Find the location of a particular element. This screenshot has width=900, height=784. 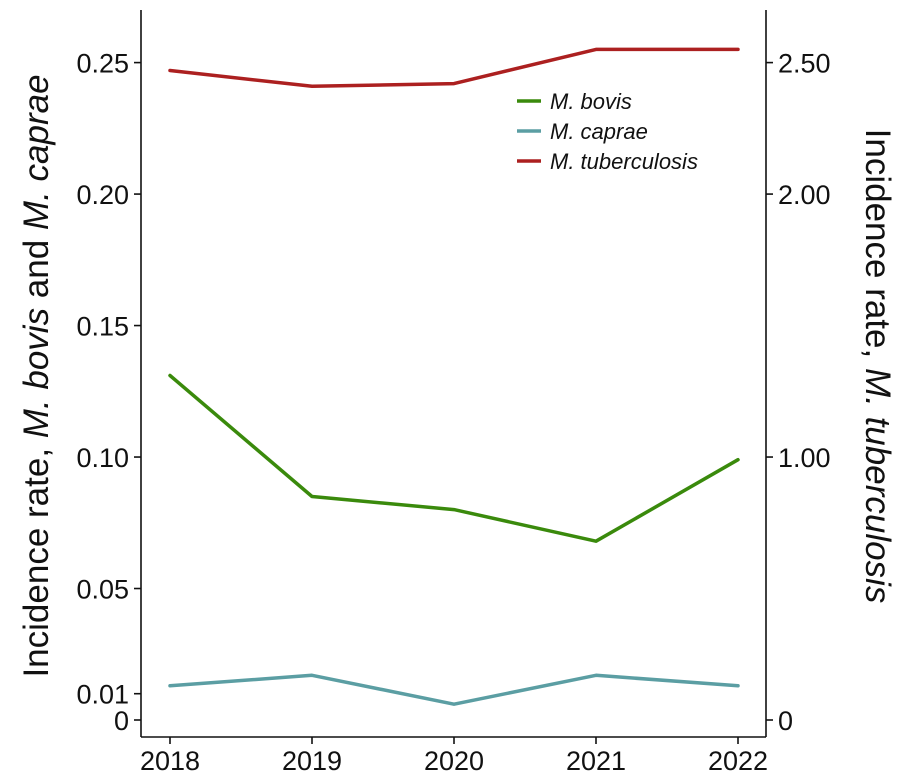

legend-label-m-tuberculosis: M. tuberculosis is located at coordinates (624, 161).